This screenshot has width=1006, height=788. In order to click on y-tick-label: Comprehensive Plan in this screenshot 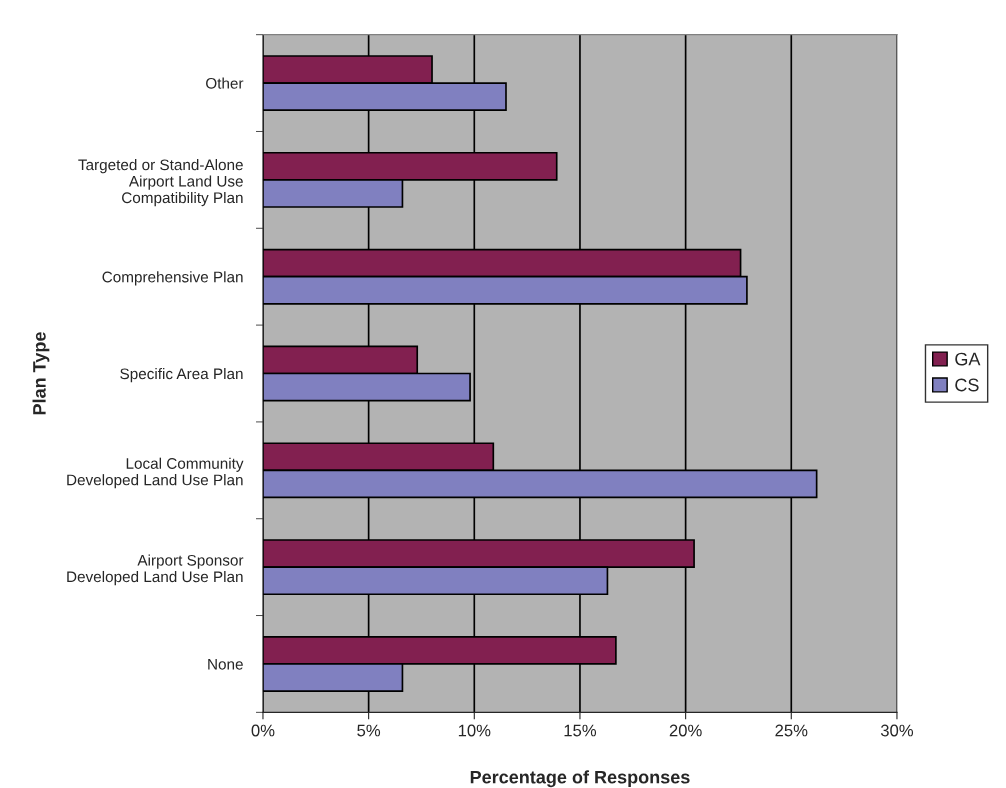, I will do `click(172, 278)`.